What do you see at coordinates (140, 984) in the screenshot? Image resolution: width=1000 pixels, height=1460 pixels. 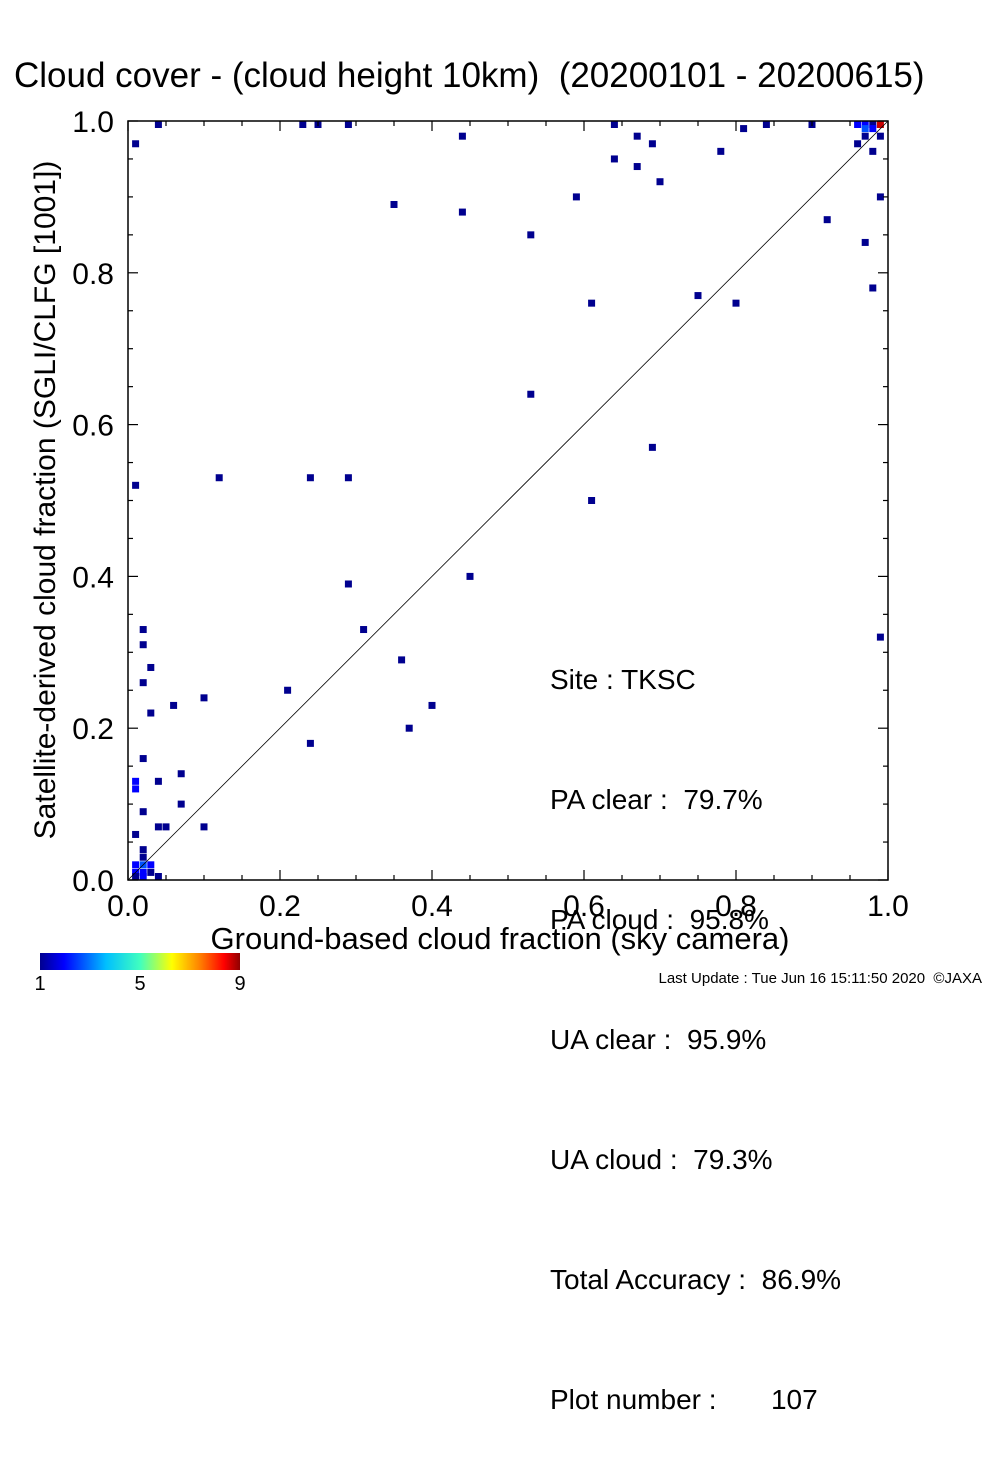 I see `colorbar-tick-mid: 5` at bounding box center [140, 984].